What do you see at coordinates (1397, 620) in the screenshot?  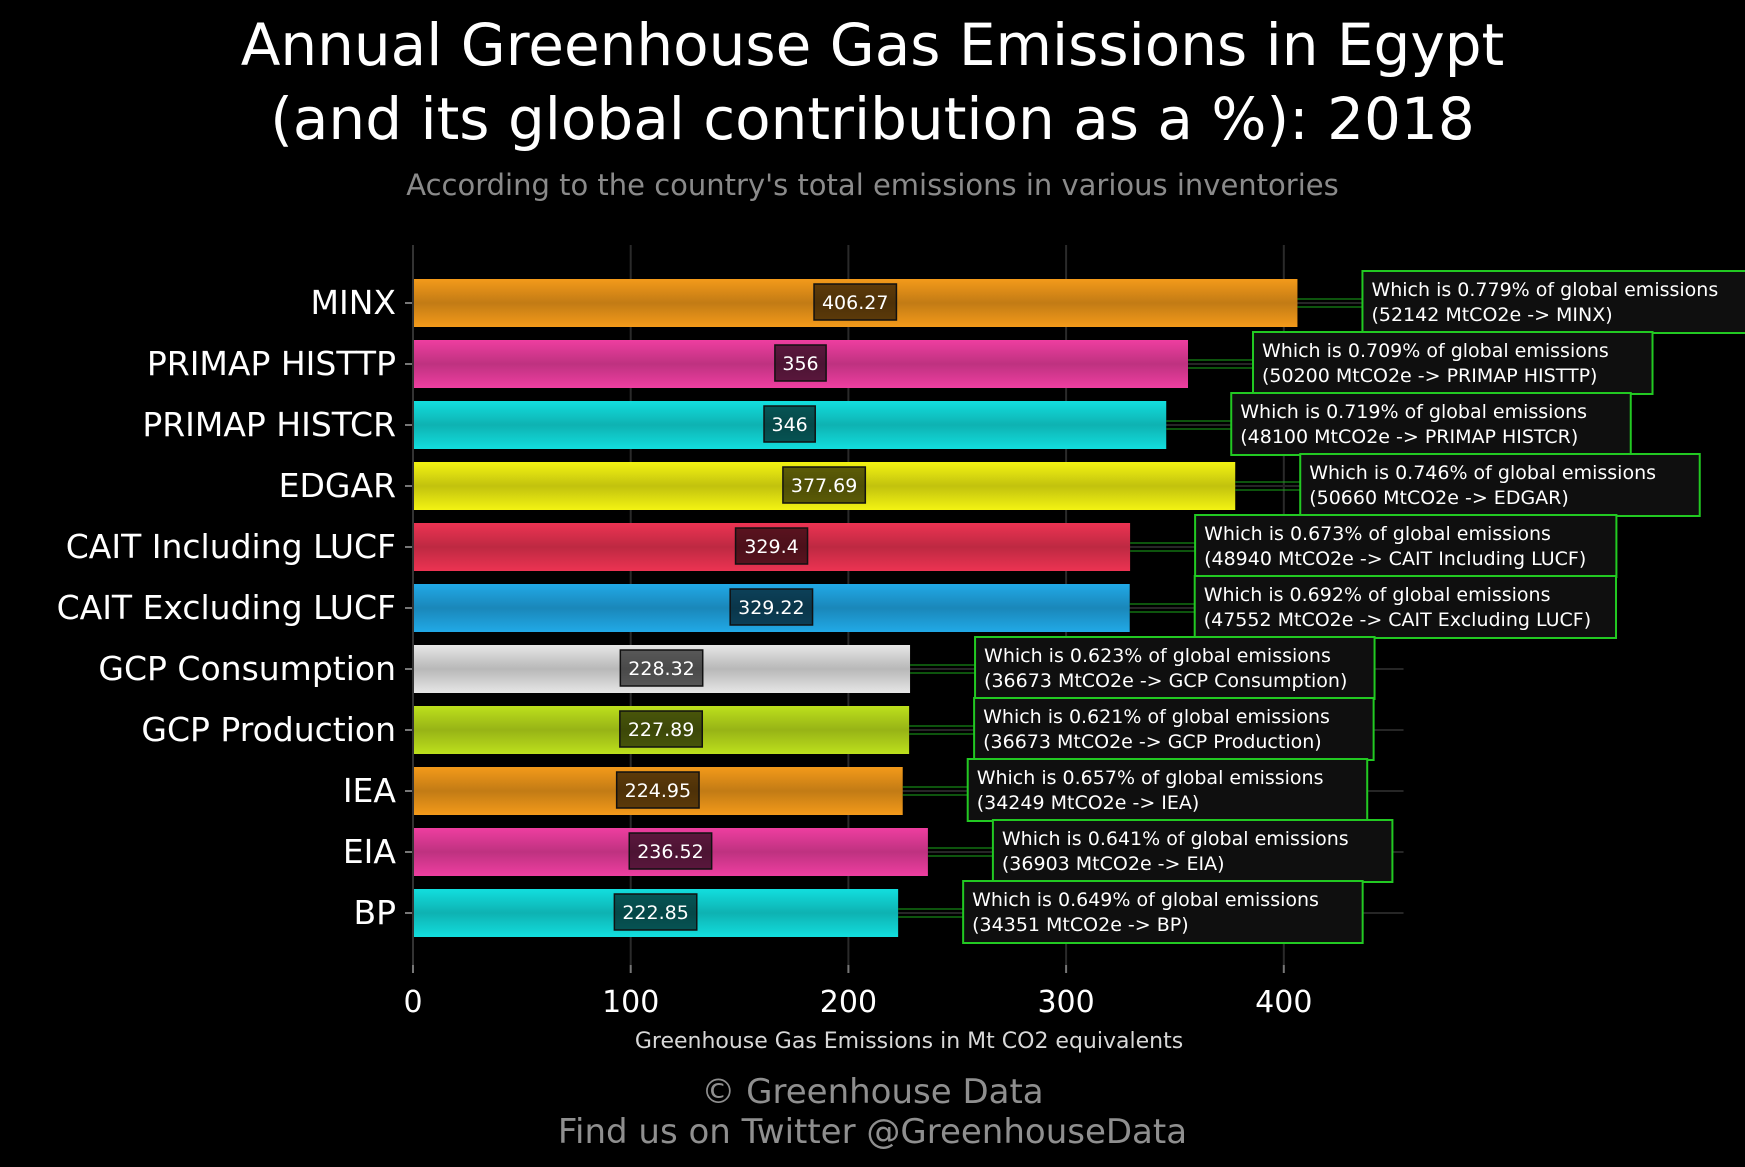 I see `annotation-line-2: (47552 MtCO2e -> CAIT Excluding LUCF)` at bounding box center [1397, 620].